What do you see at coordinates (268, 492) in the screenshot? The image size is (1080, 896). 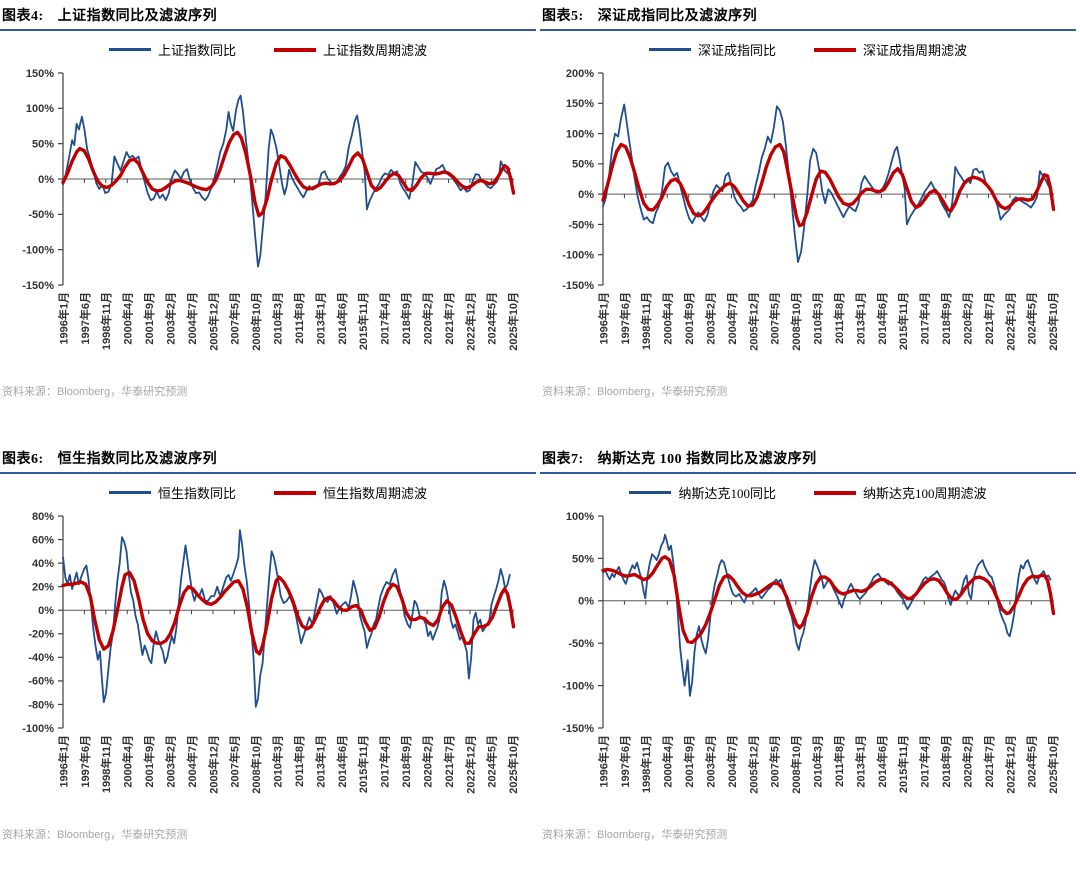 I see `chart-legend: 恒生指数同比 恒生指数周期滤波` at bounding box center [268, 492].